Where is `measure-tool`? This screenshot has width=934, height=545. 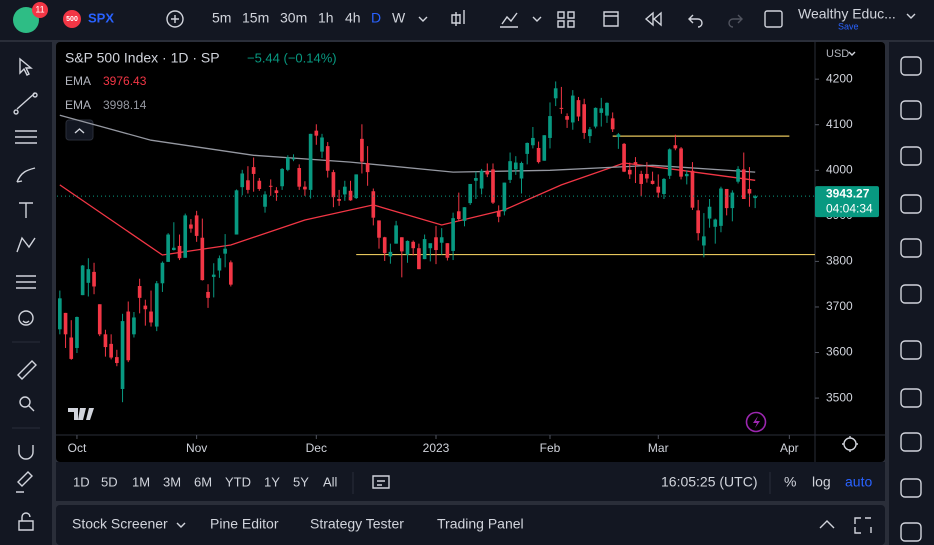 measure-tool is located at coordinates (27, 370).